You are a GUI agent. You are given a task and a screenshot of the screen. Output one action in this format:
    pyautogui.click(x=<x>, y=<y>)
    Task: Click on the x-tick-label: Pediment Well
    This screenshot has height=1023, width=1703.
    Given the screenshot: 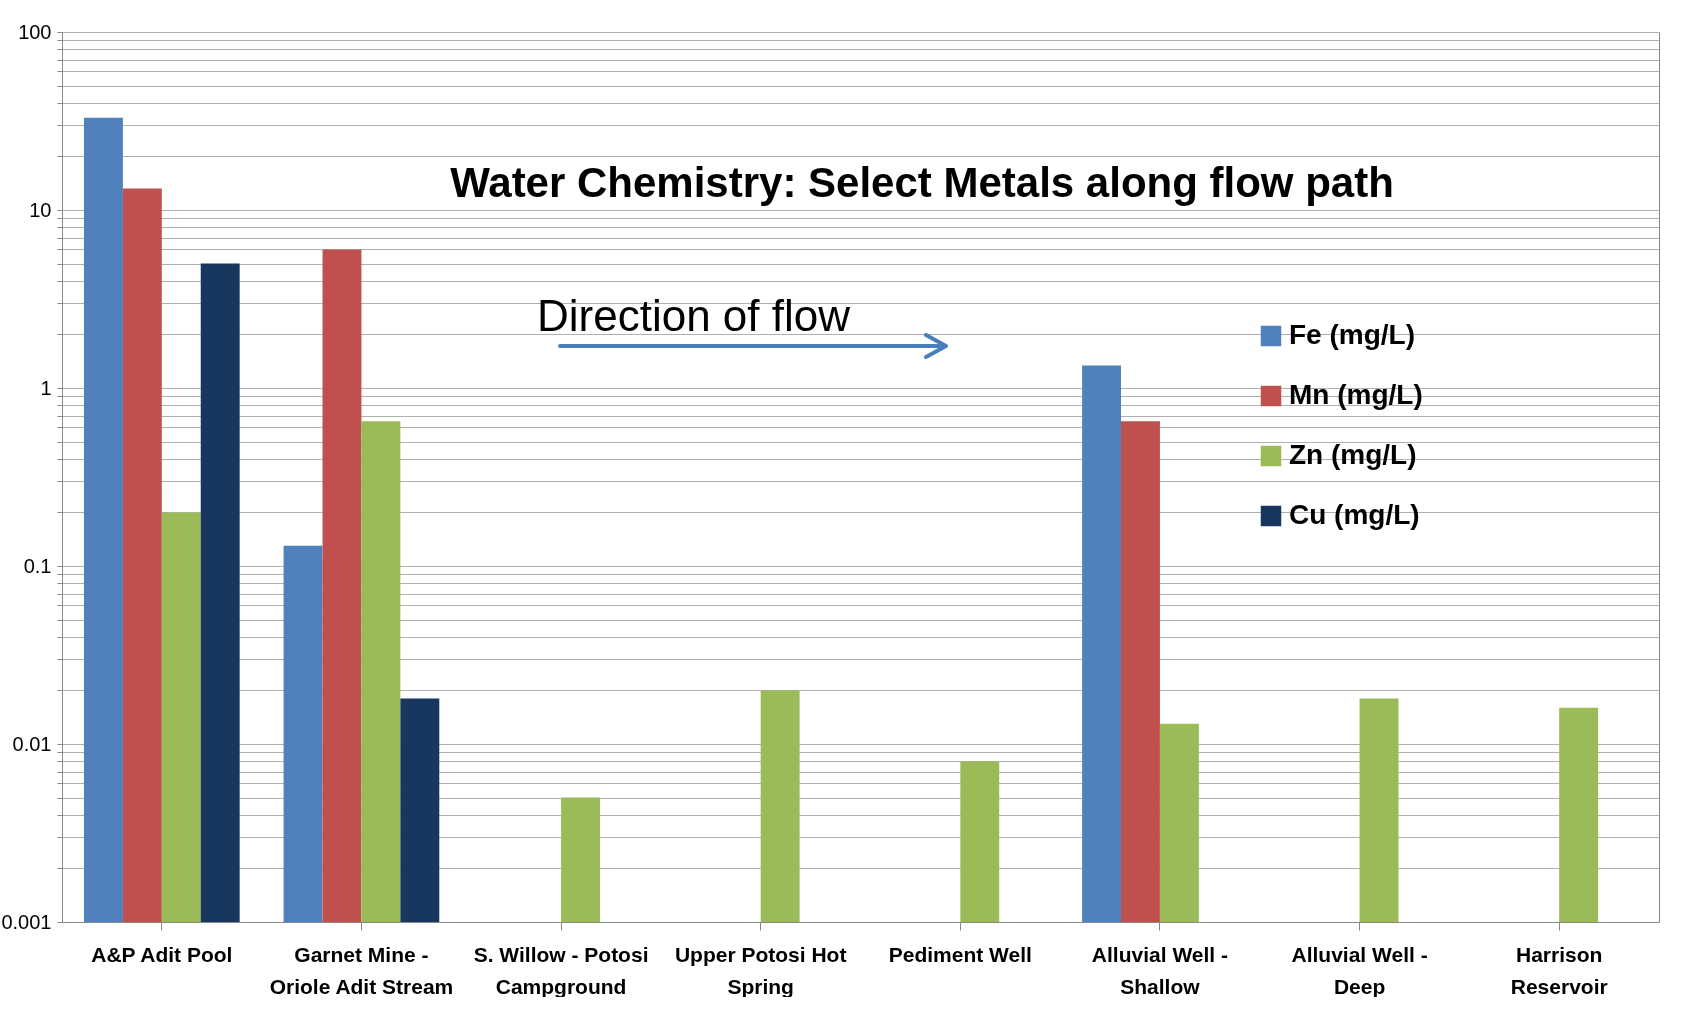 What is the action you would take?
    pyautogui.click(x=960, y=954)
    